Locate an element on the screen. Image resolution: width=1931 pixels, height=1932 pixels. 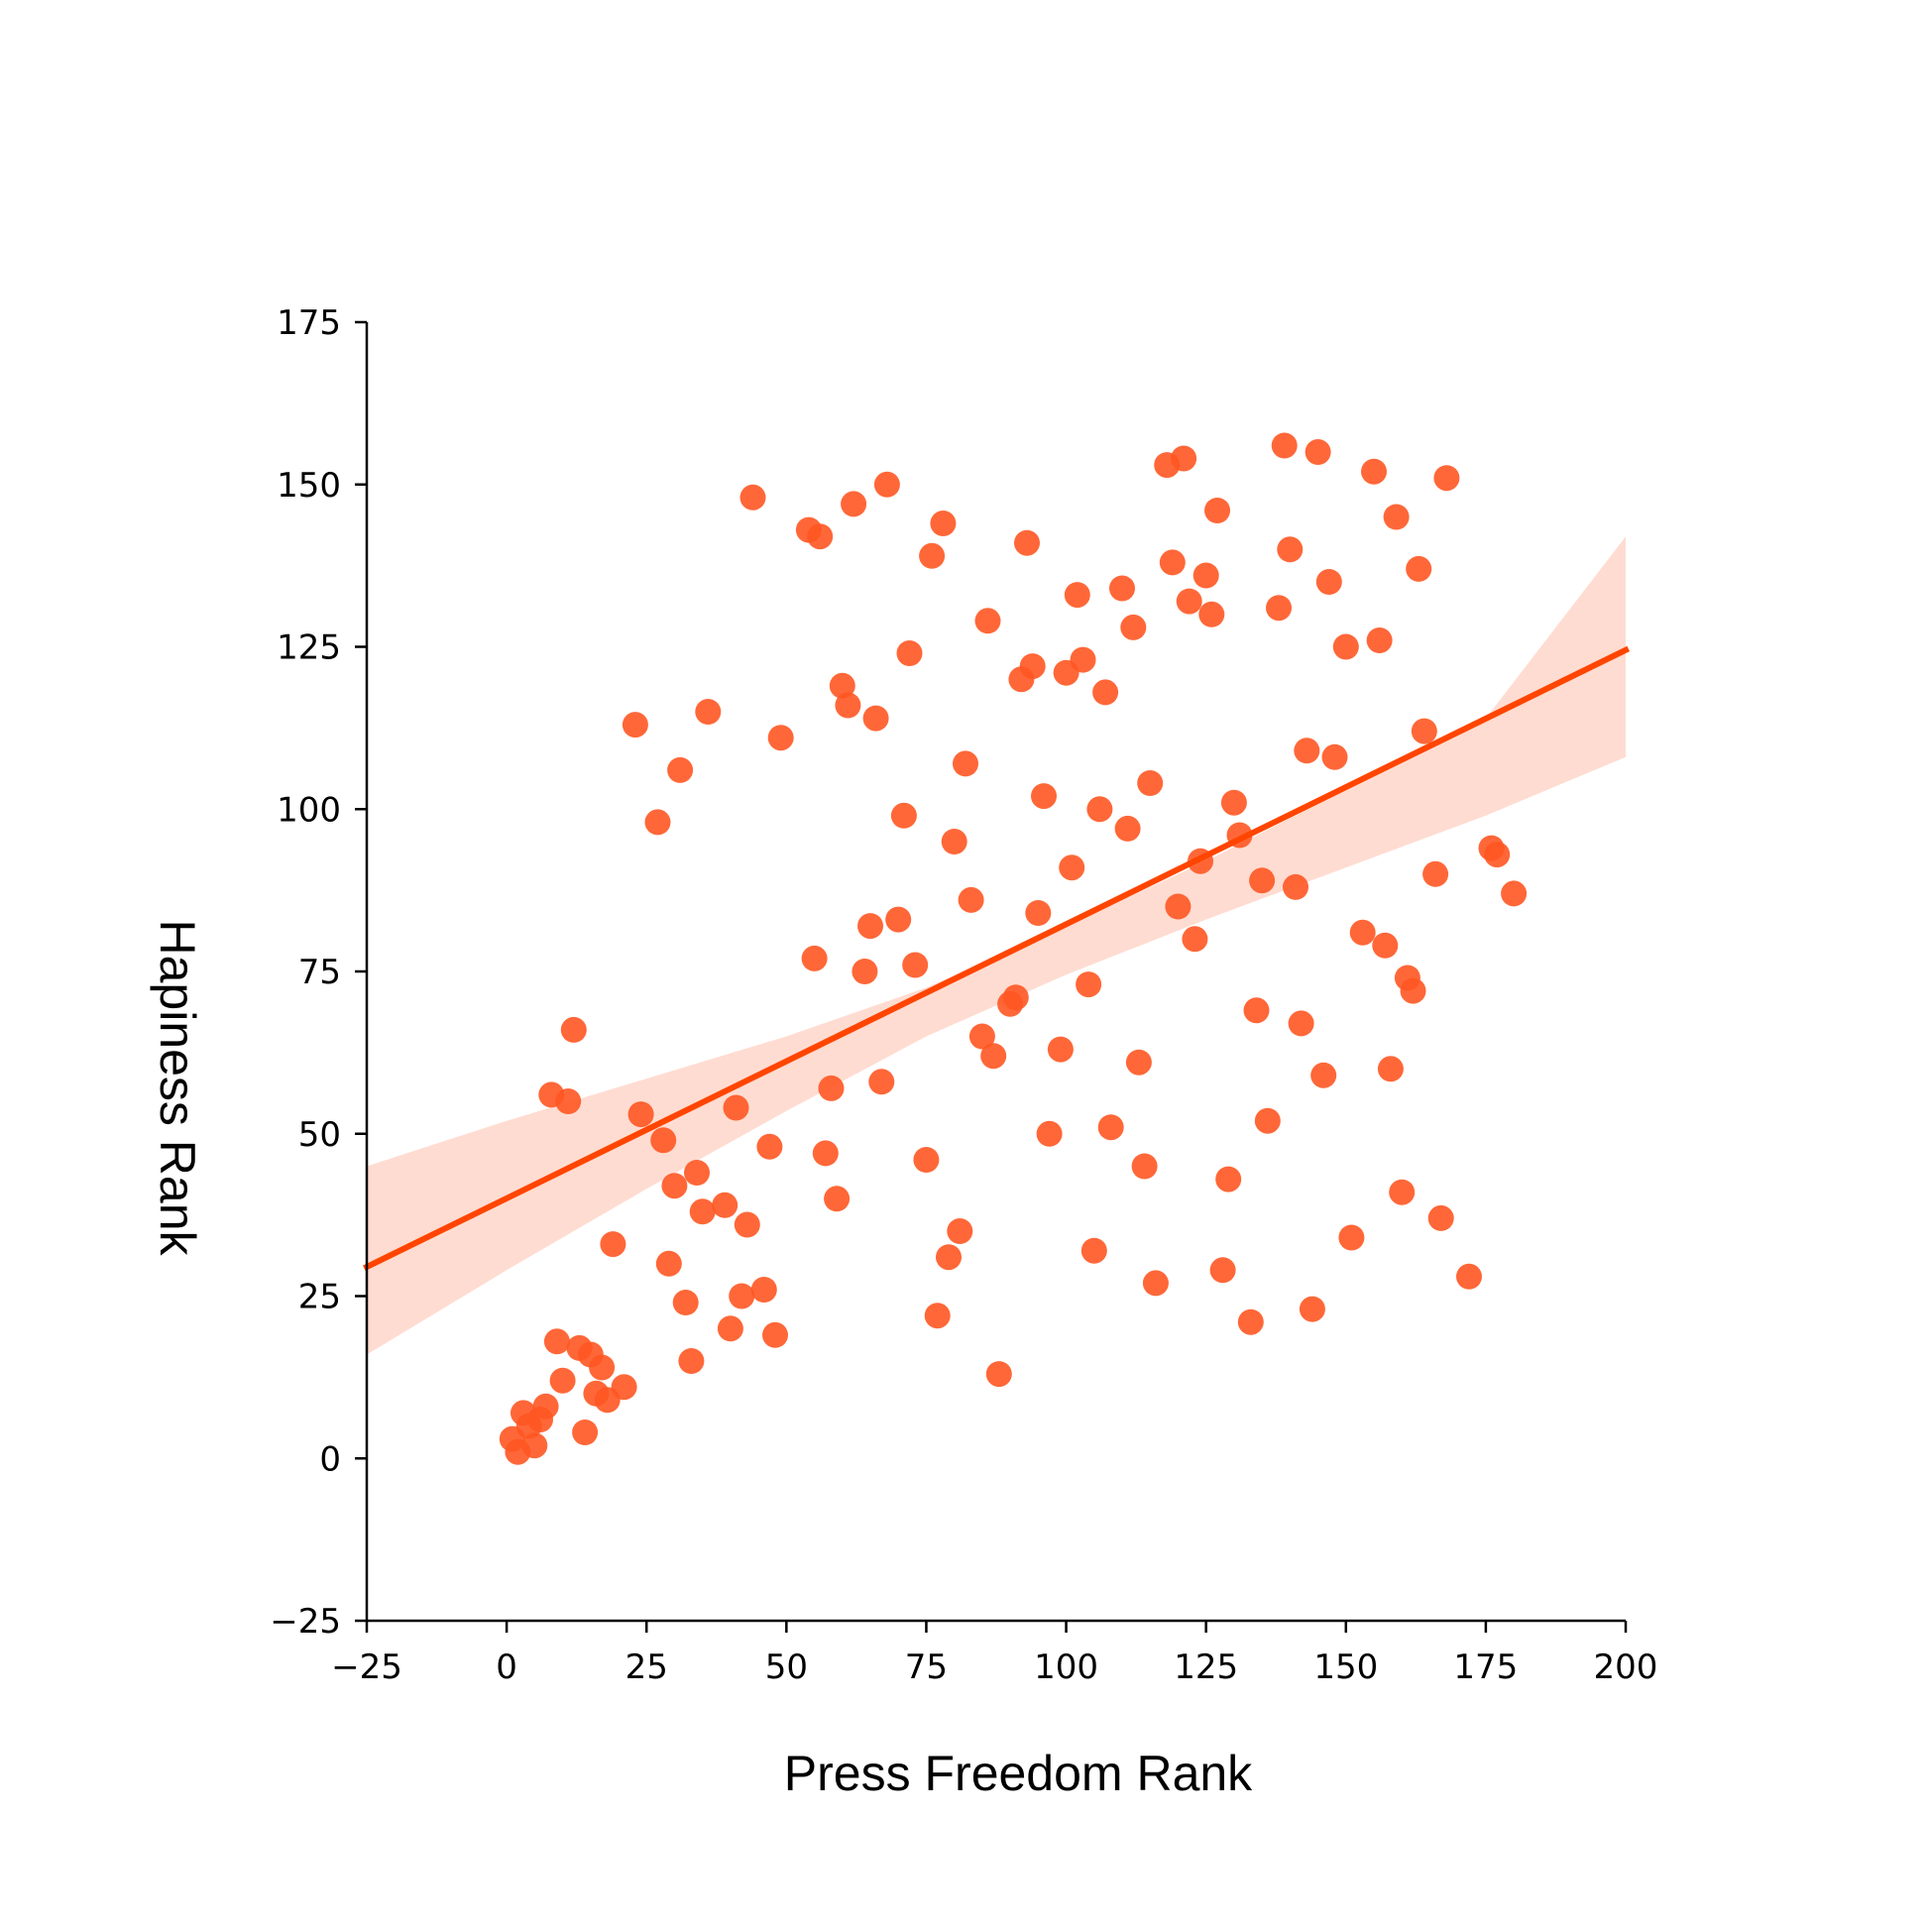
x-axis-title: Press Freedom Rank is located at coordinates (1019, 1773).